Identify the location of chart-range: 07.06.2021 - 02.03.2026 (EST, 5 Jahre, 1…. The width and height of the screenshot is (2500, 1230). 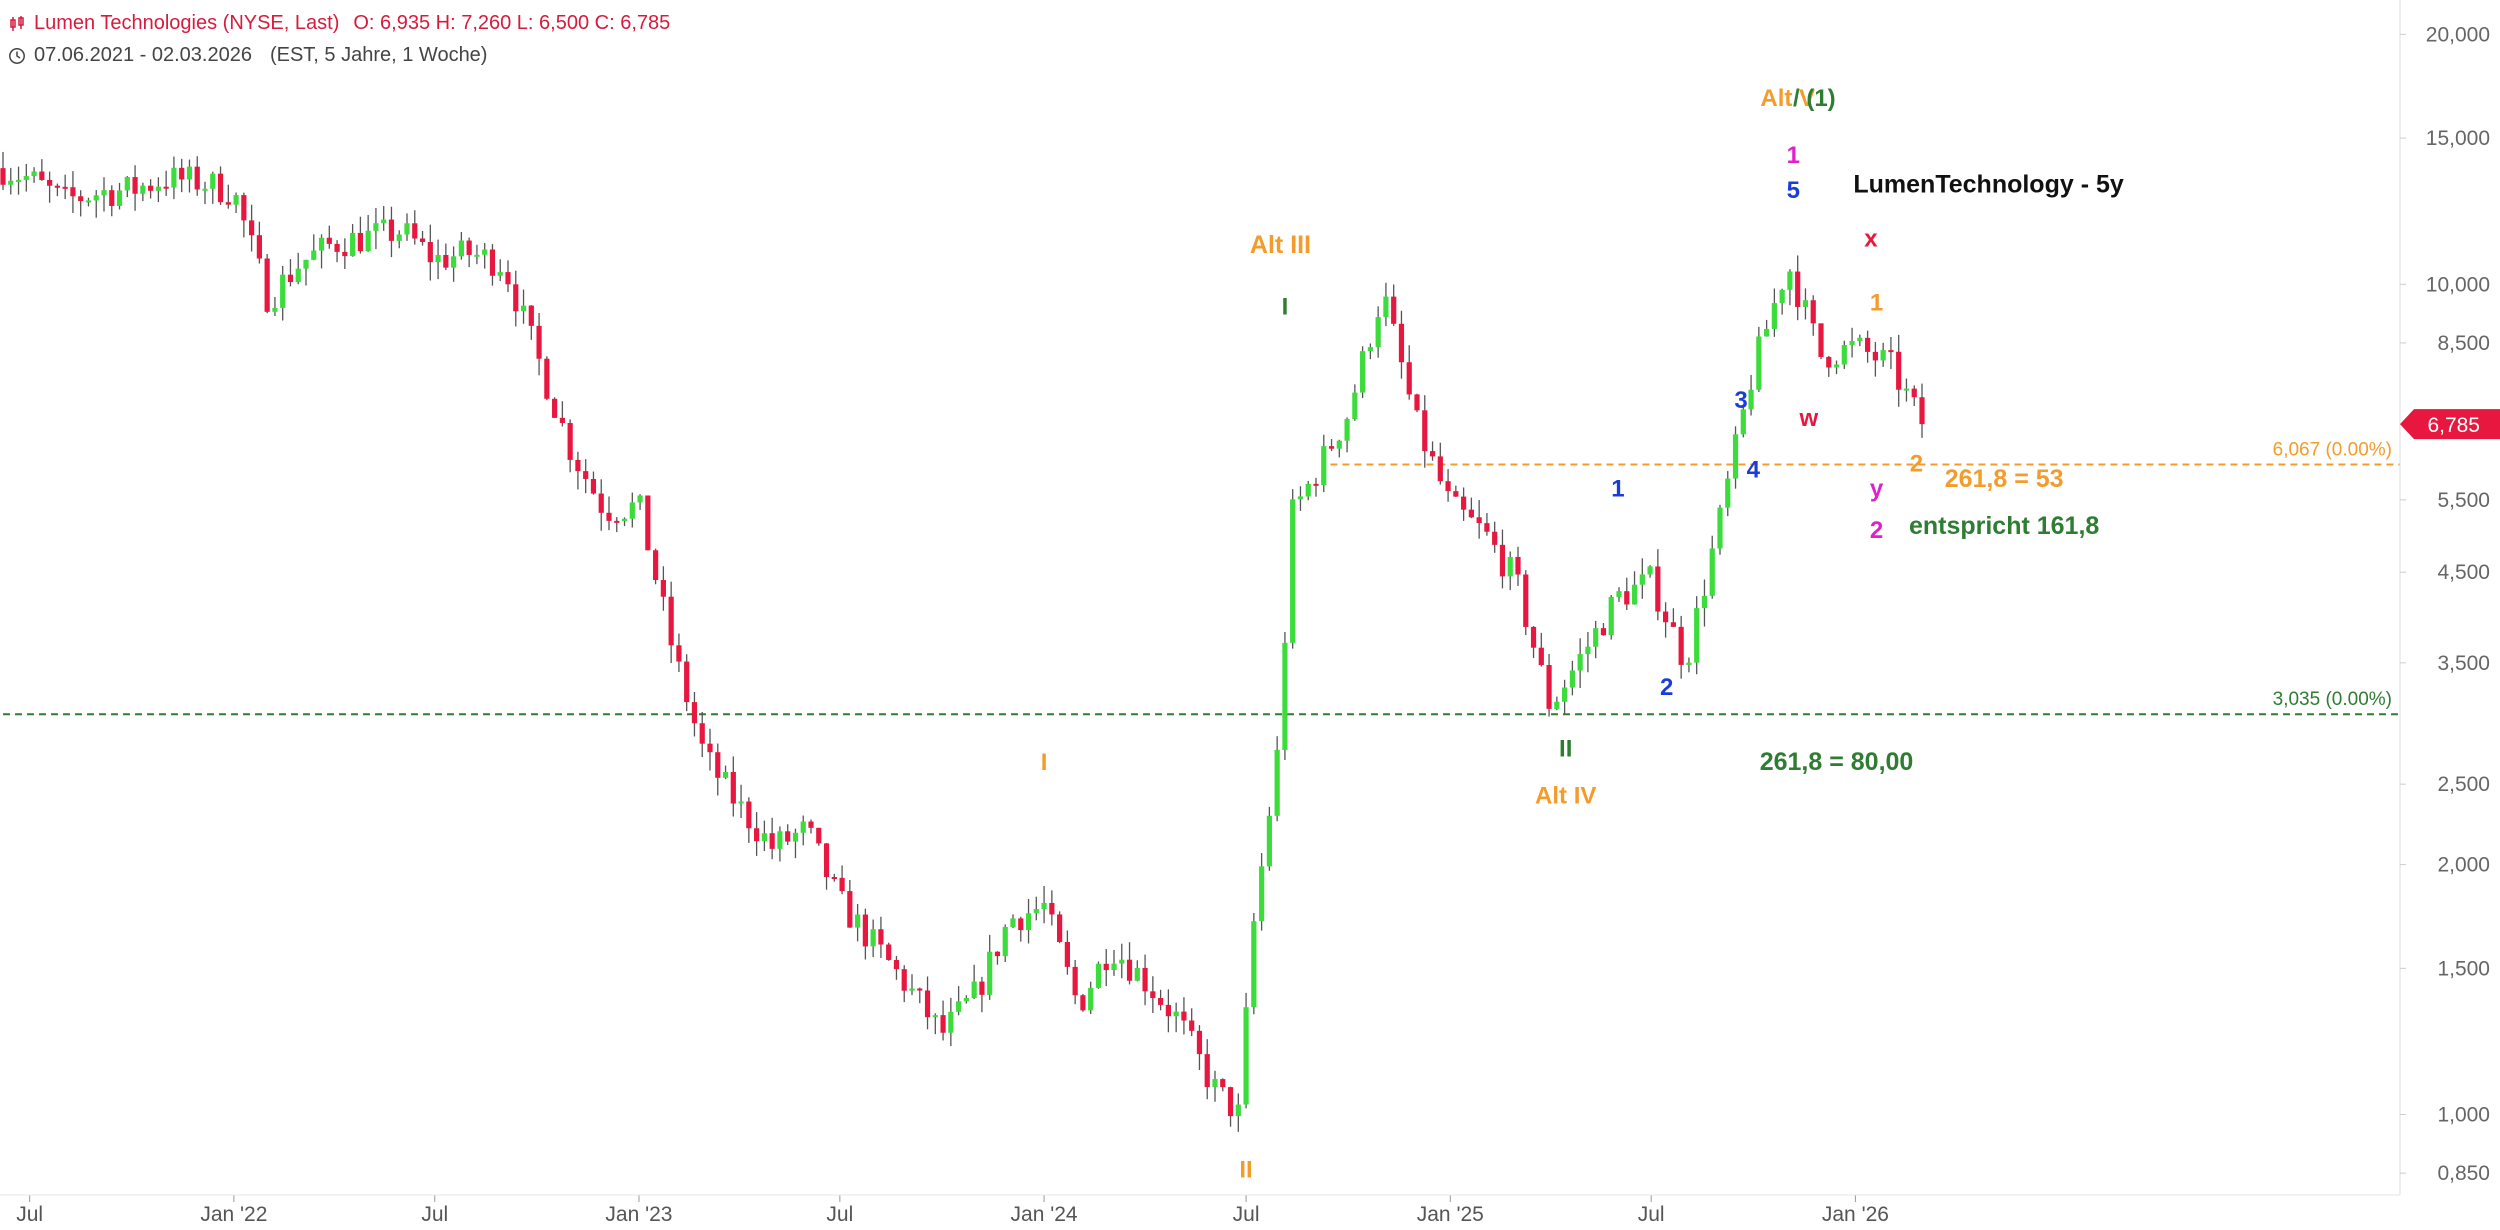
(247, 55).